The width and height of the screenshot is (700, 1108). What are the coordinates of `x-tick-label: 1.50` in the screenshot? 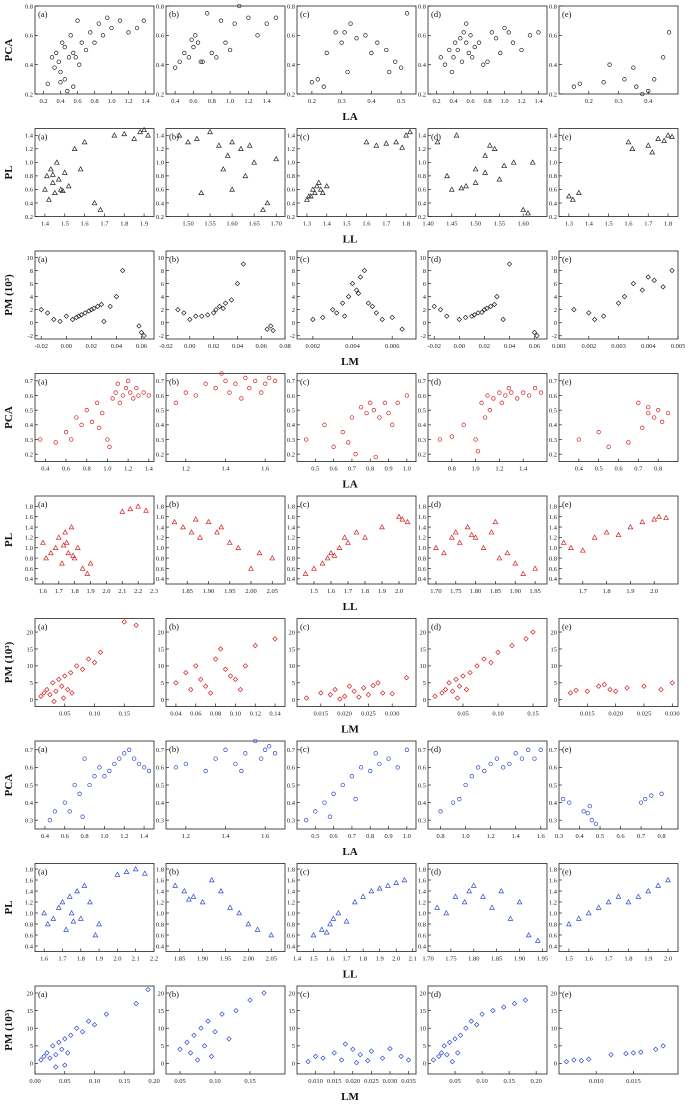 It's located at (187, 224).